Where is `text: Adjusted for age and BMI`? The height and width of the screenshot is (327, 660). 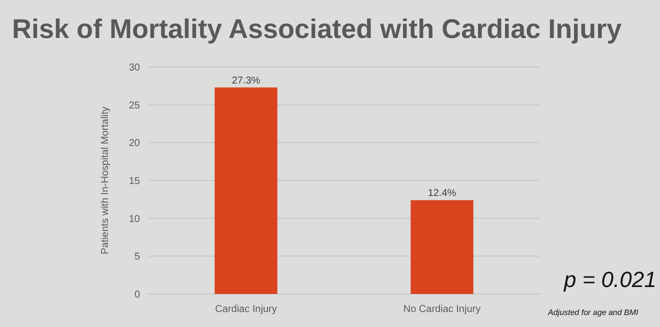 text: Adjusted for age and BMI is located at coordinates (593, 312).